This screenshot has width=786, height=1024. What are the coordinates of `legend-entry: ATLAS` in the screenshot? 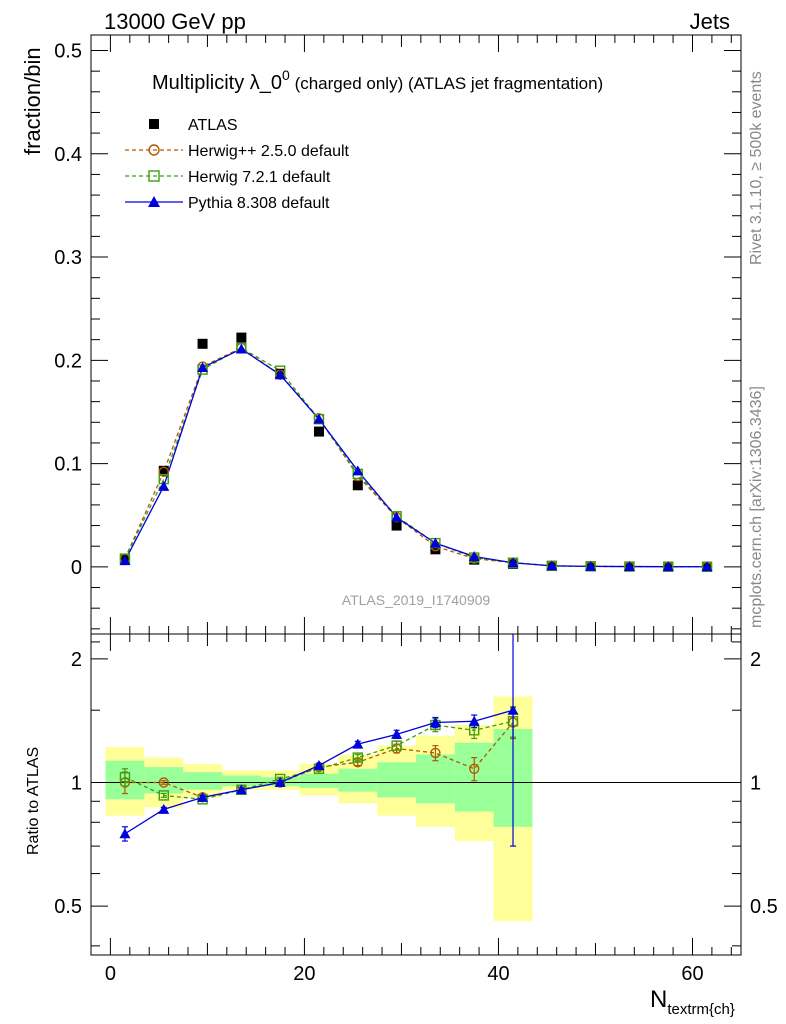 It's located at (193, 125).